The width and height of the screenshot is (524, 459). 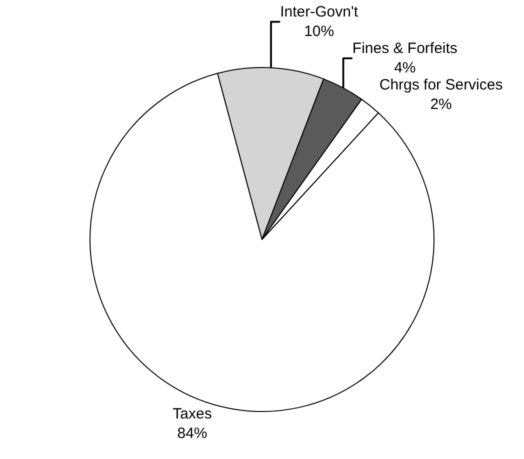 What do you see at coordinates (192, 413) in the screenshot?
I see `slice-label: Taxes` at bounding box center [192, 413].